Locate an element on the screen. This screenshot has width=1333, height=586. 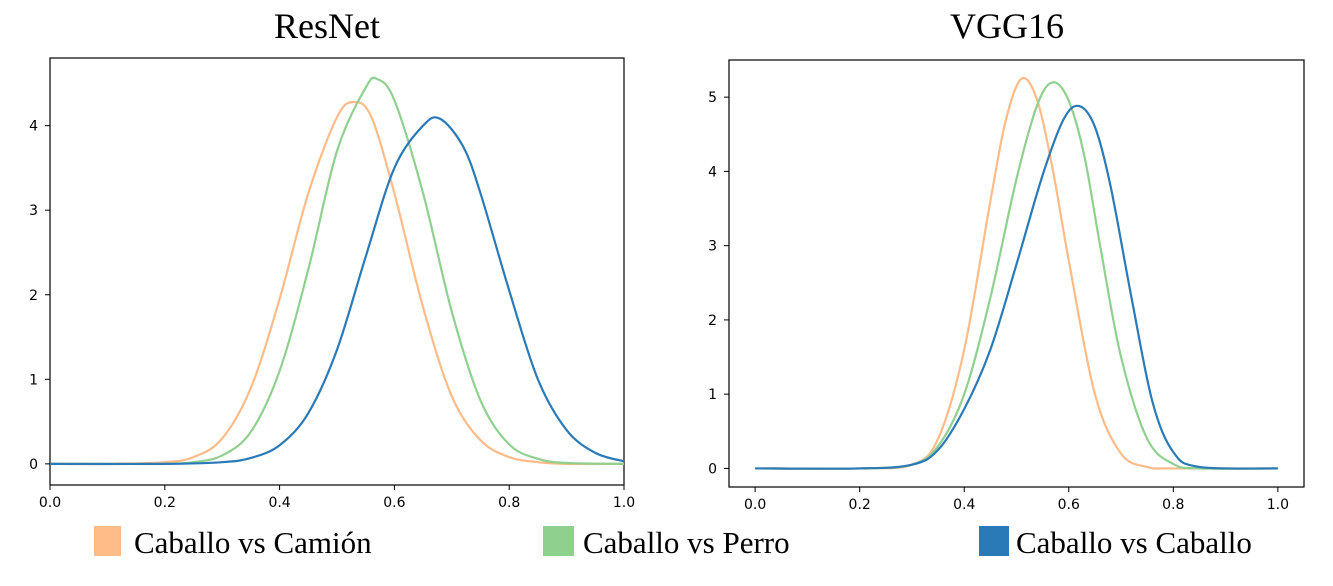
legend-item-caballo-vs-caballo: Caballo vs Caballo is located at coordinates (1115, 542).